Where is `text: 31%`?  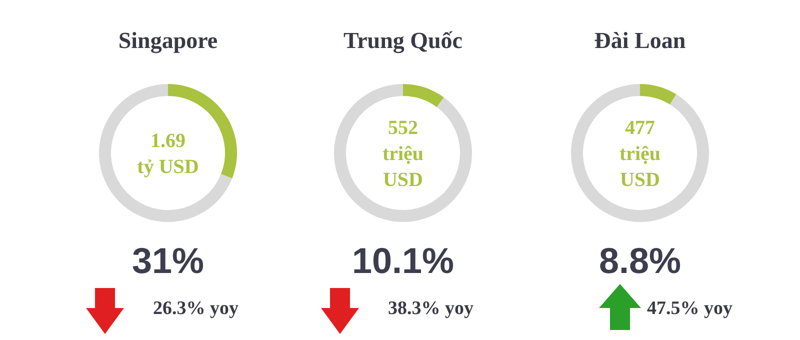
text: 31% is located at coordinates (168, 260).